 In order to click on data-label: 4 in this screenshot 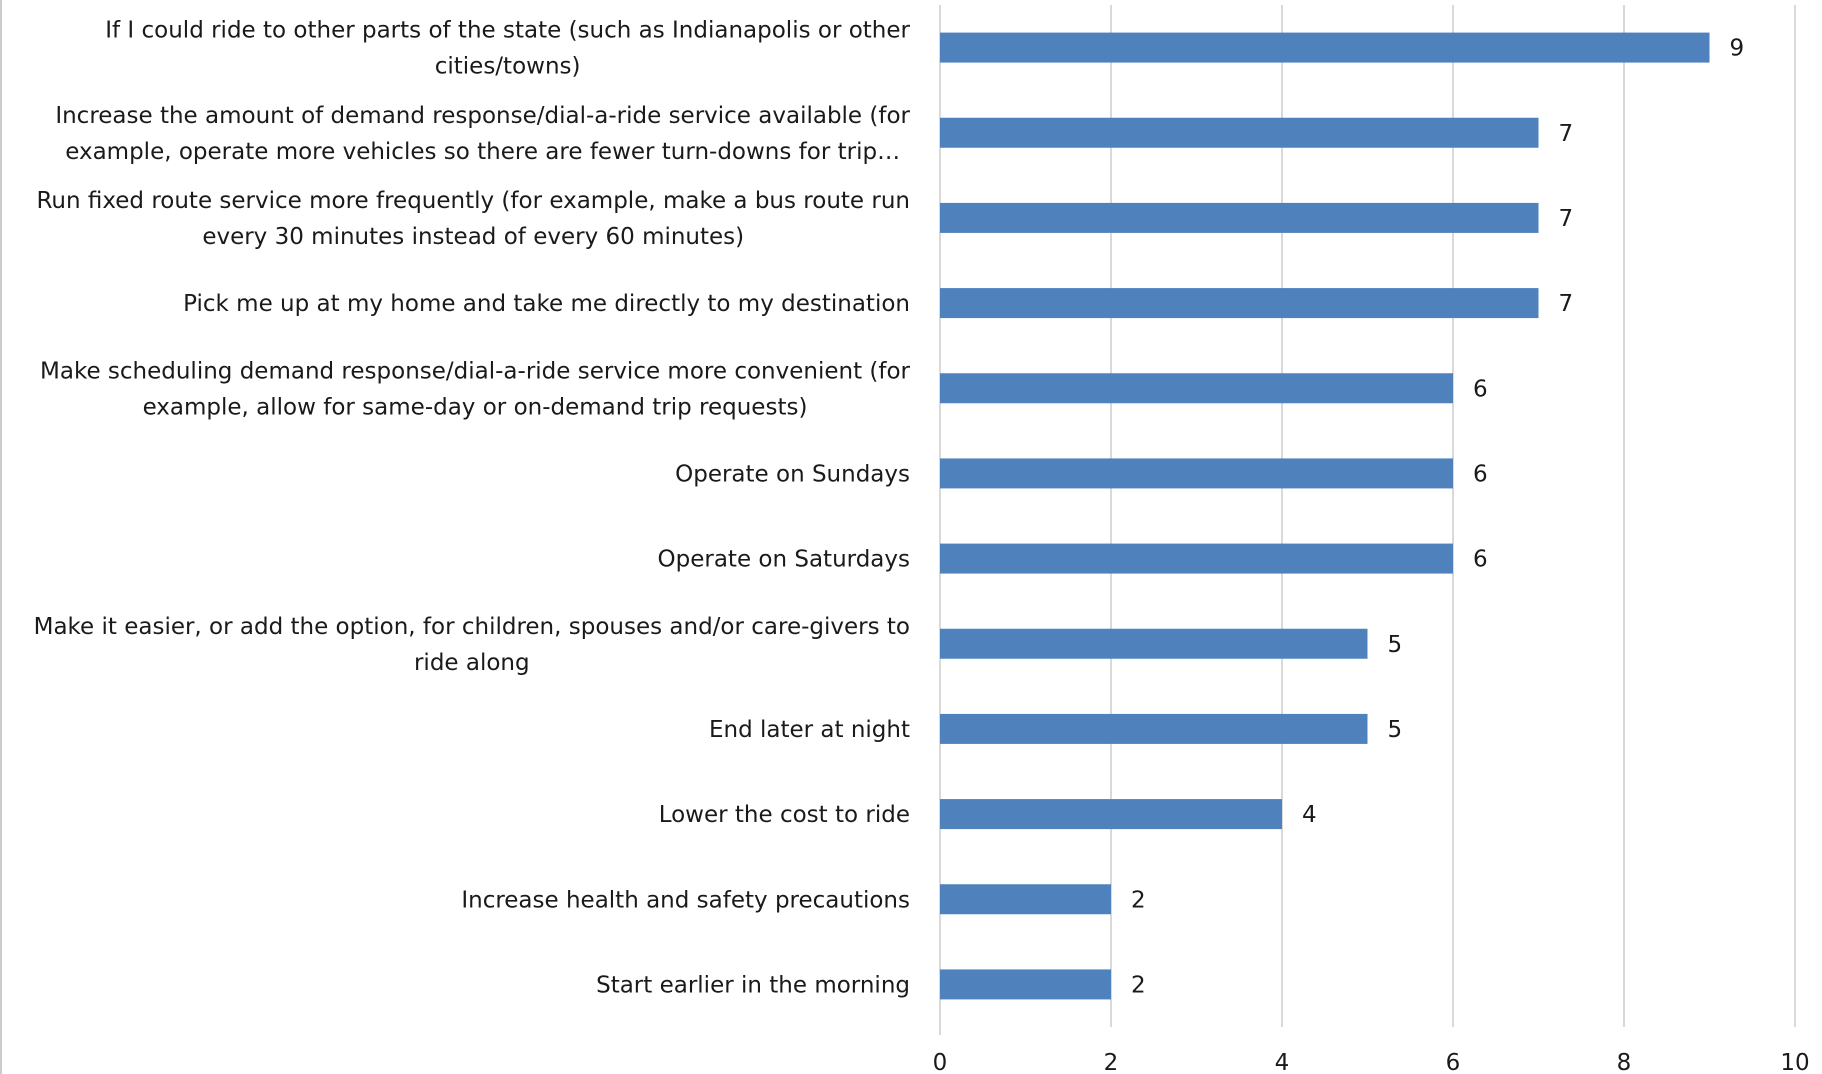, I will do `click(1309, 815)`.